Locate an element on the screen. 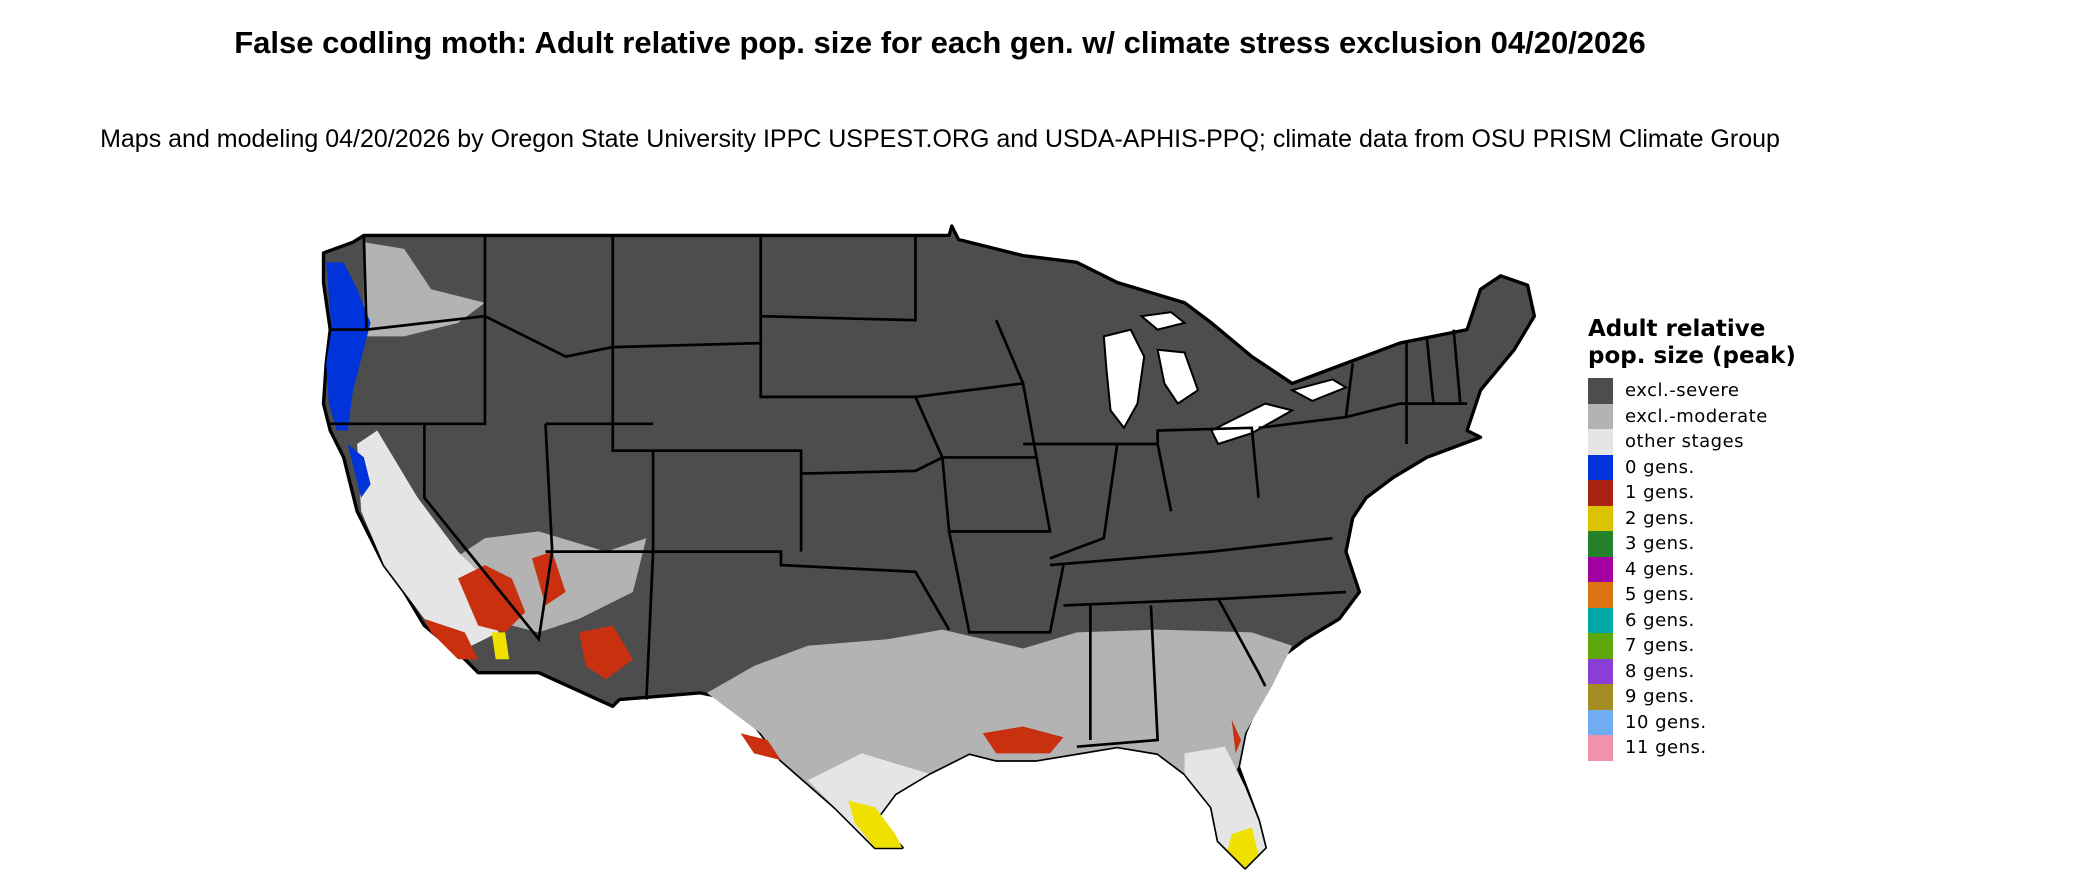 This screenshot has width=2100, height=892. legend-label: 4 gens. is located at coordinates (1660, 569).